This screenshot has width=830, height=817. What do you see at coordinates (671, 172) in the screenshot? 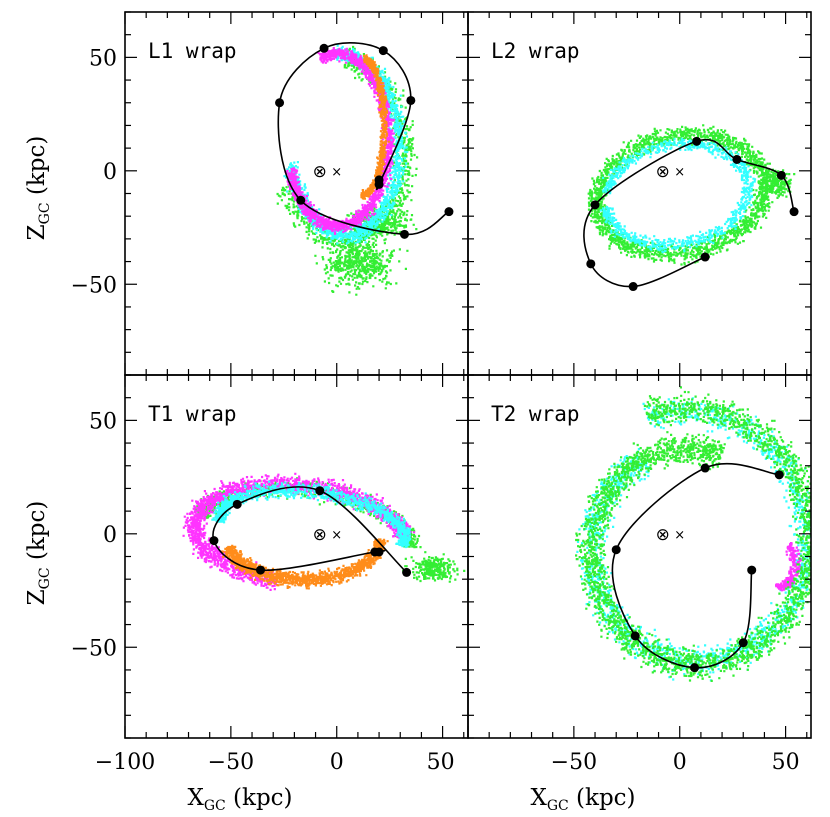
I see `panel-l2-gc-markers: ⊗ ×` at bounding box center [671, 172].